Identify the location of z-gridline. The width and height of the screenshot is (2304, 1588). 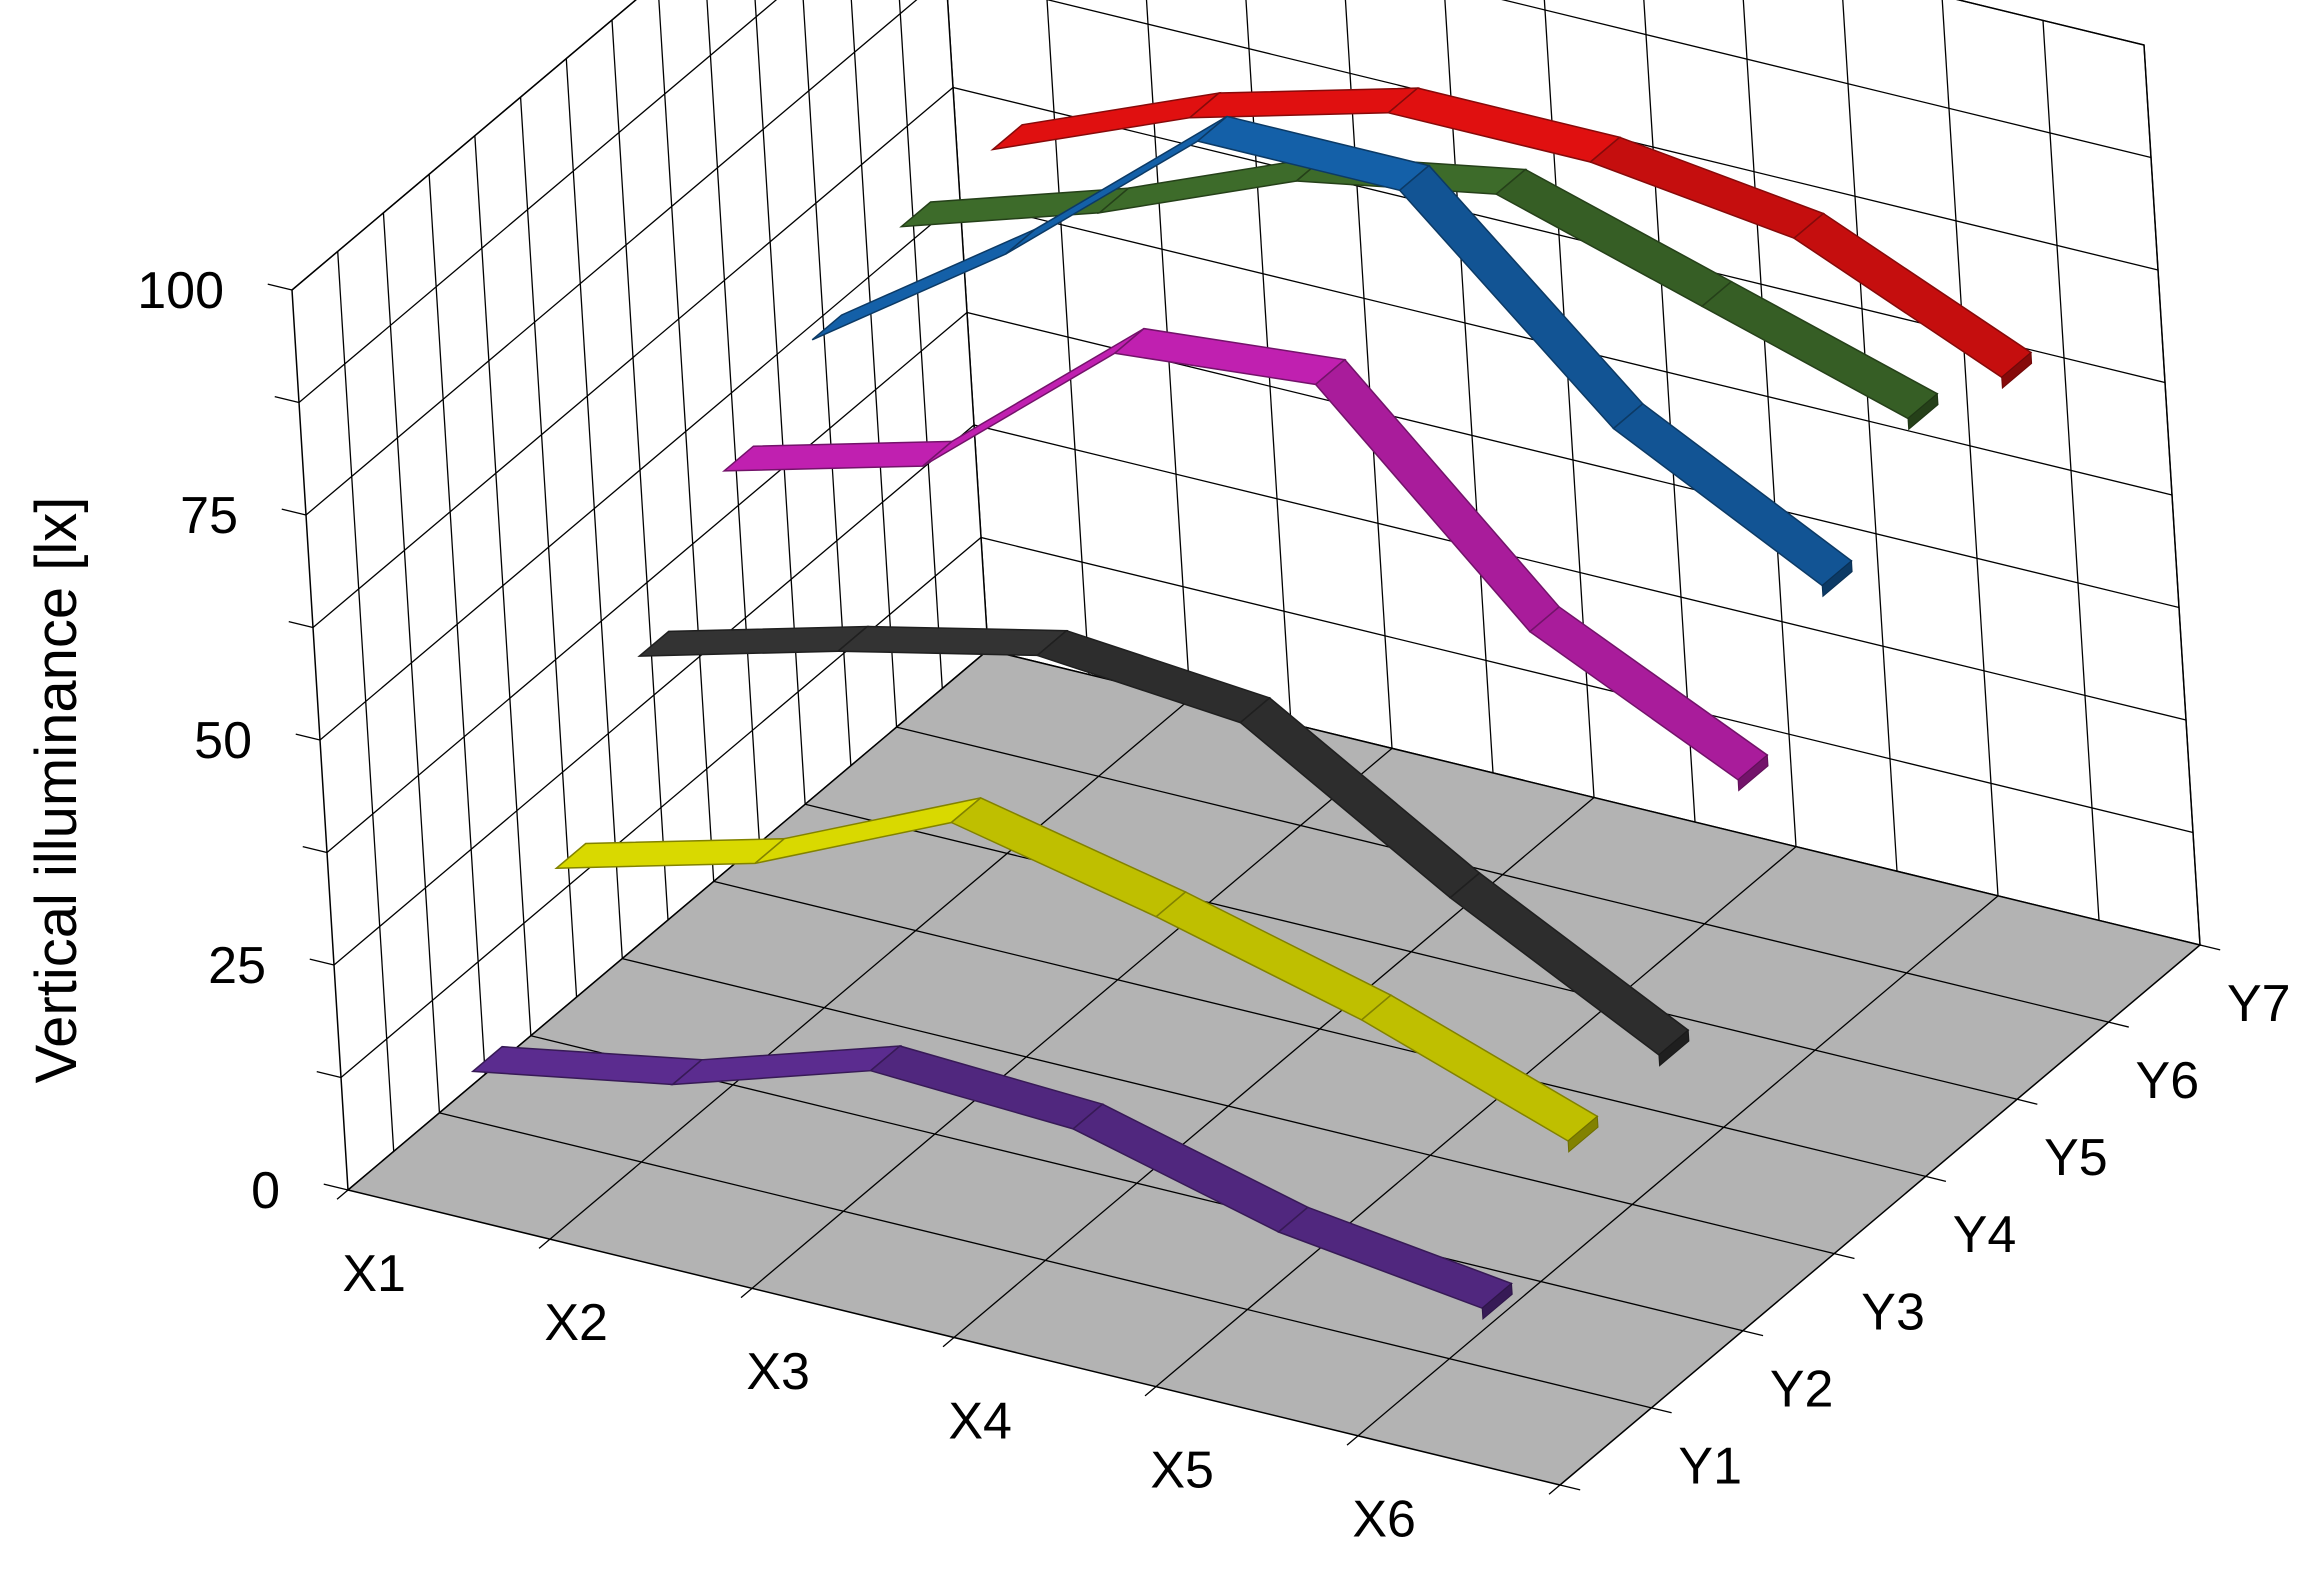
(1218, 145).